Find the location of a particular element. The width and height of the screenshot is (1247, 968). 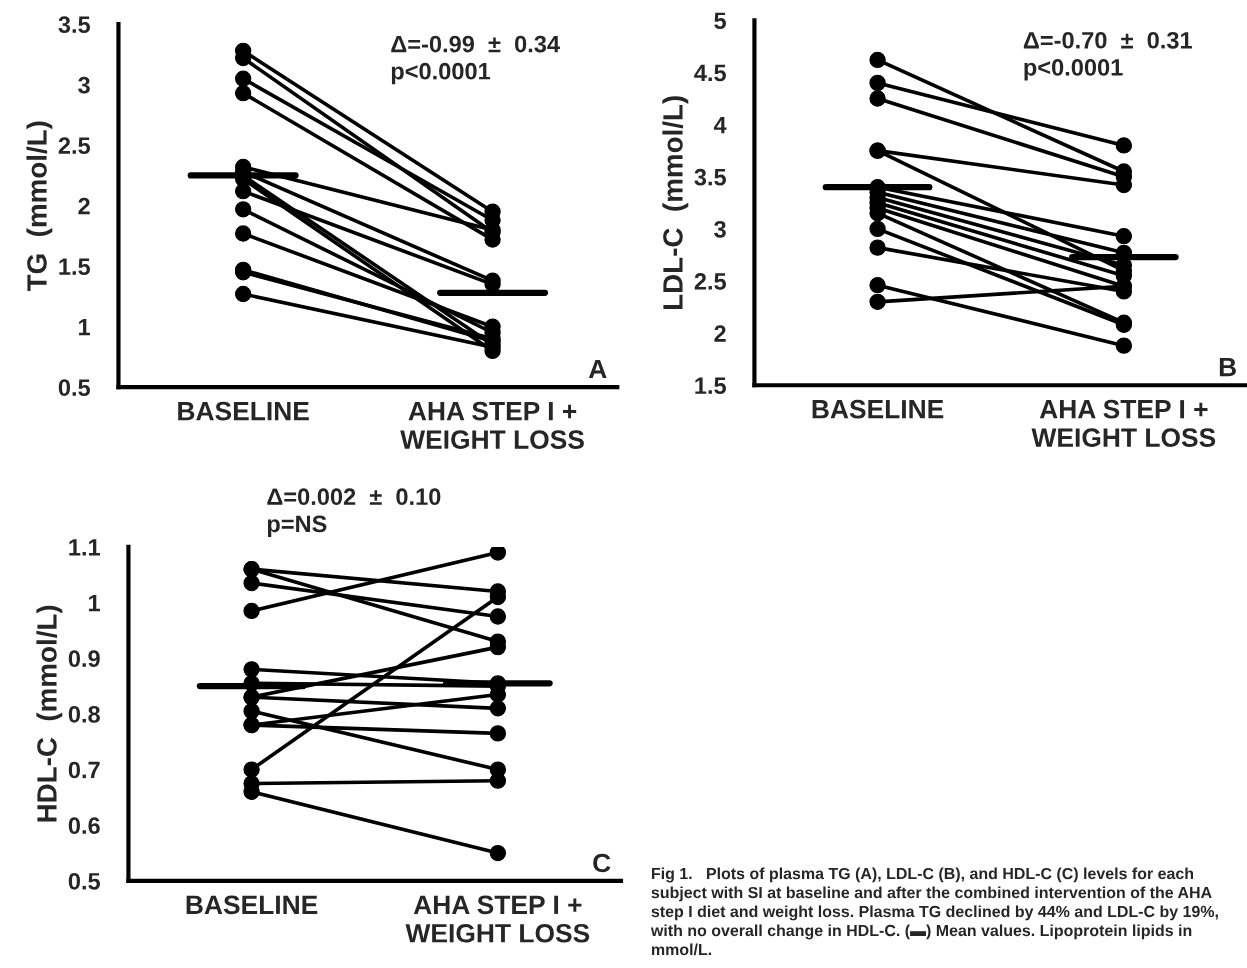

annotation: A is located at coordinates (597, 369).